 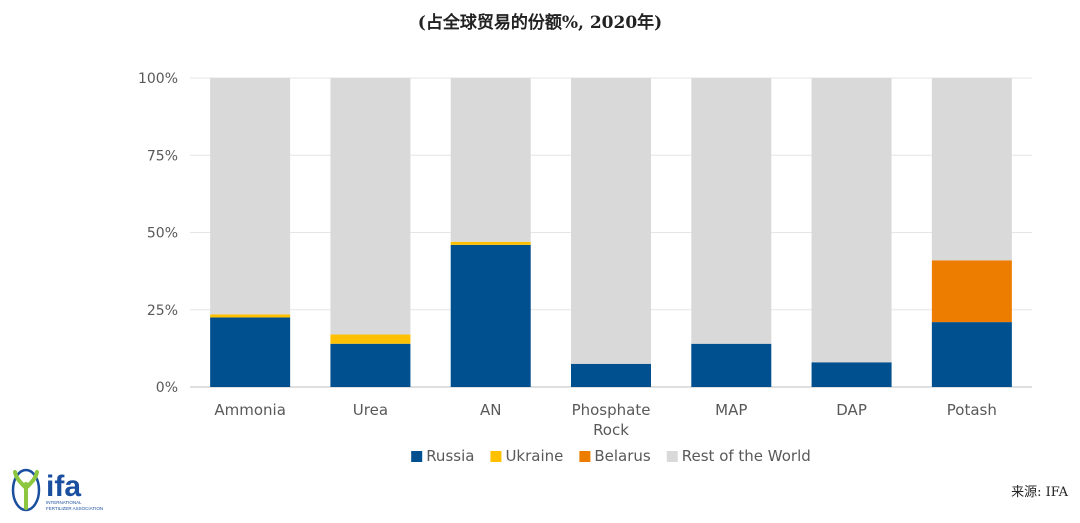 I want to click on logo-tagline-1: INTERNATIONAL, so click(x=64, y=502).